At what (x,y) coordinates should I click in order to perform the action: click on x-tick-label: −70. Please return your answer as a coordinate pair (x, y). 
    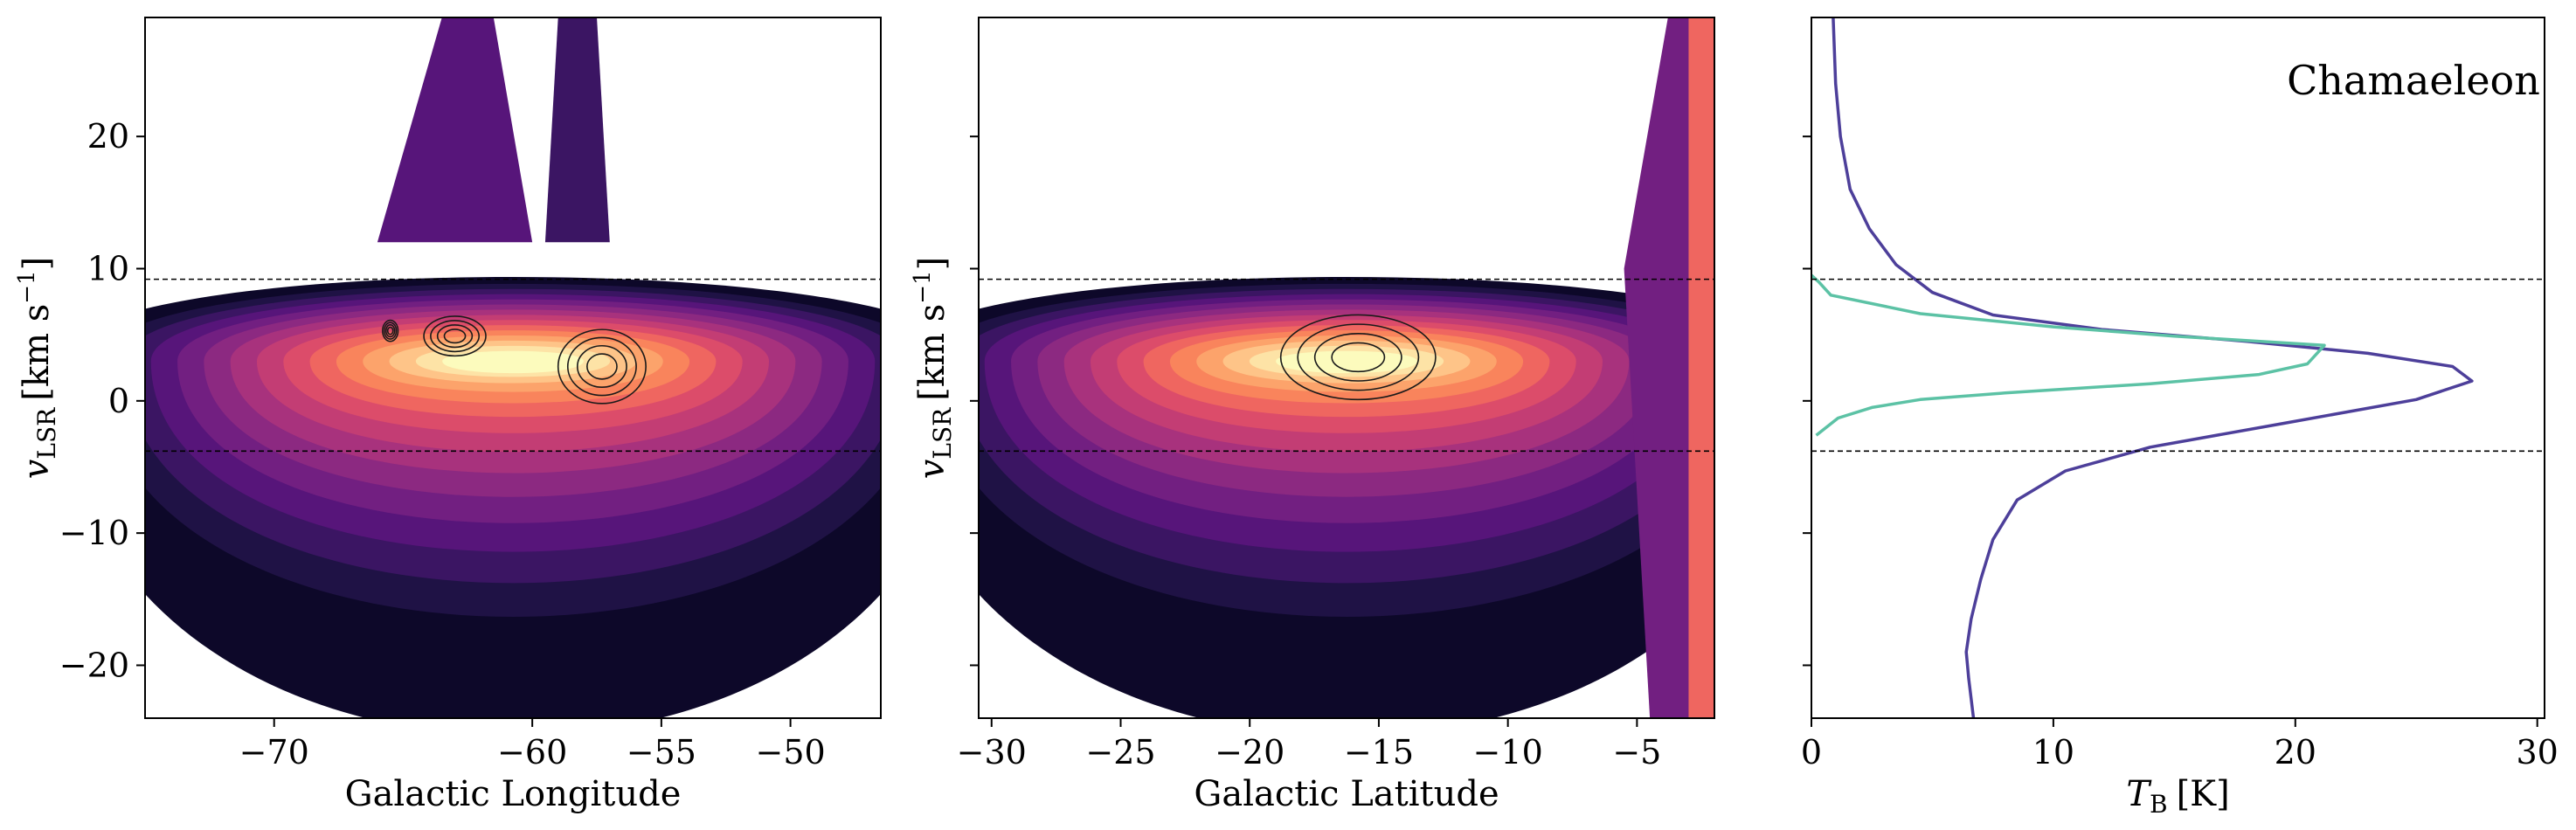
    Looking at the image, I should click on (274, 752).